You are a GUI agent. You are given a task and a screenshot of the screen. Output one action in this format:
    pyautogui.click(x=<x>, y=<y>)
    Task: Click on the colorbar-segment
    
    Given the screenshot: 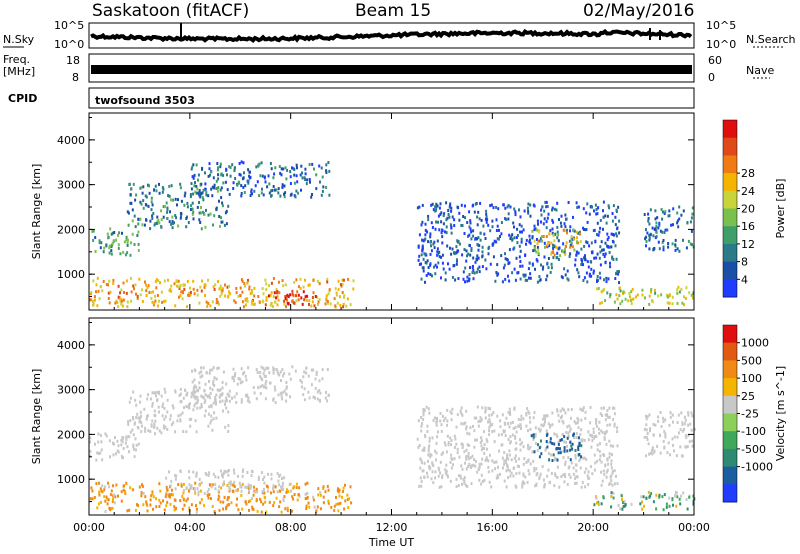 What is the action you would take?
    pyautogui.click(x=730, y=129)
    